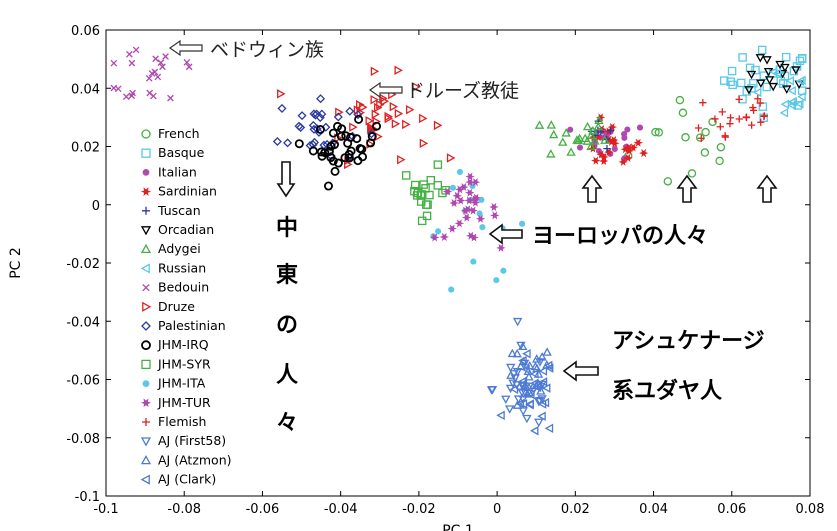 This screenshot has height=531, width=837. Describe the element at coordinates (267, 50) in the screenshot. I see `bedouin-label: ベドウィン族` at that location.